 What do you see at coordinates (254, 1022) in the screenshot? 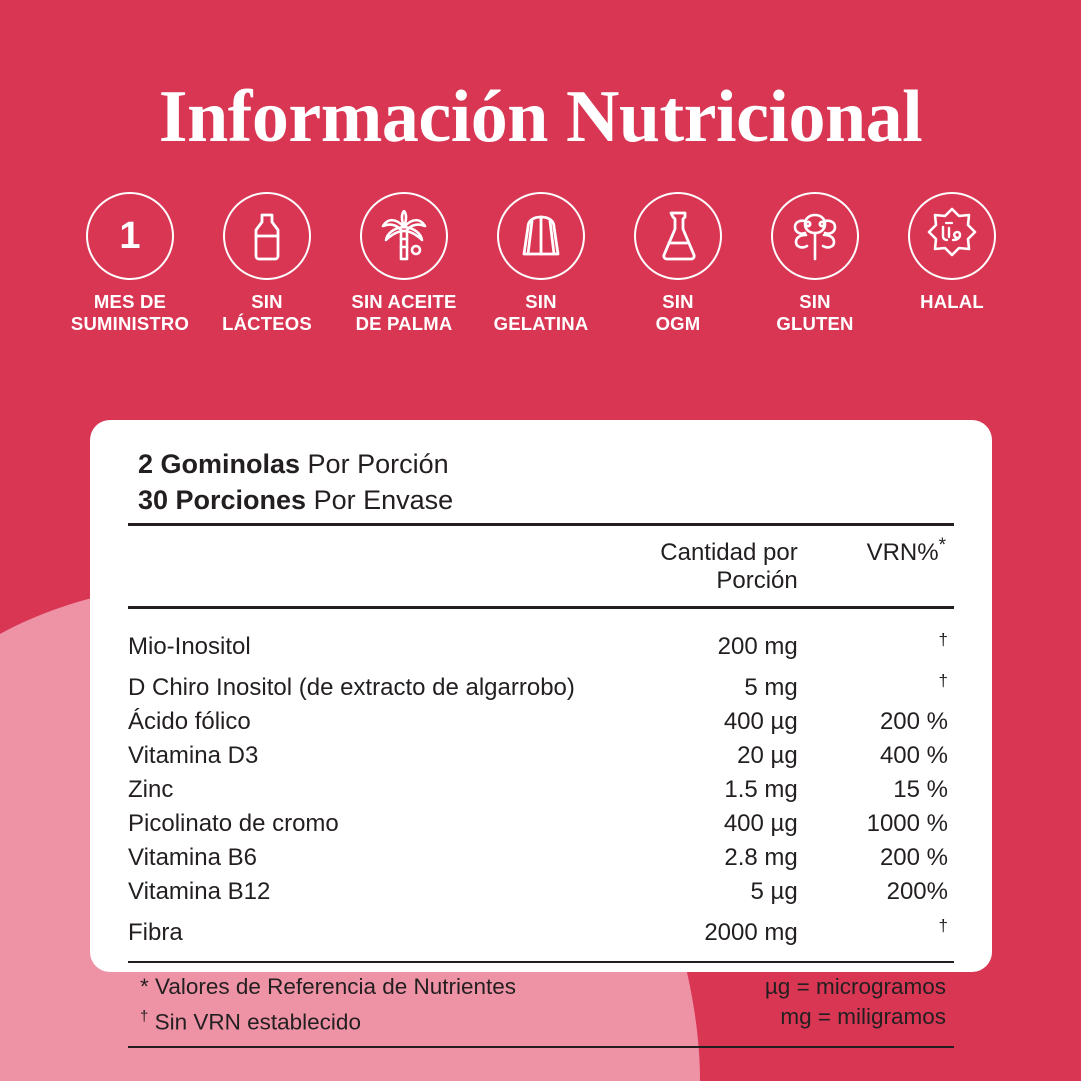
I see `footnote-no-vrn-text: Sin VRN establecido` at bounding box center [254, 1022].